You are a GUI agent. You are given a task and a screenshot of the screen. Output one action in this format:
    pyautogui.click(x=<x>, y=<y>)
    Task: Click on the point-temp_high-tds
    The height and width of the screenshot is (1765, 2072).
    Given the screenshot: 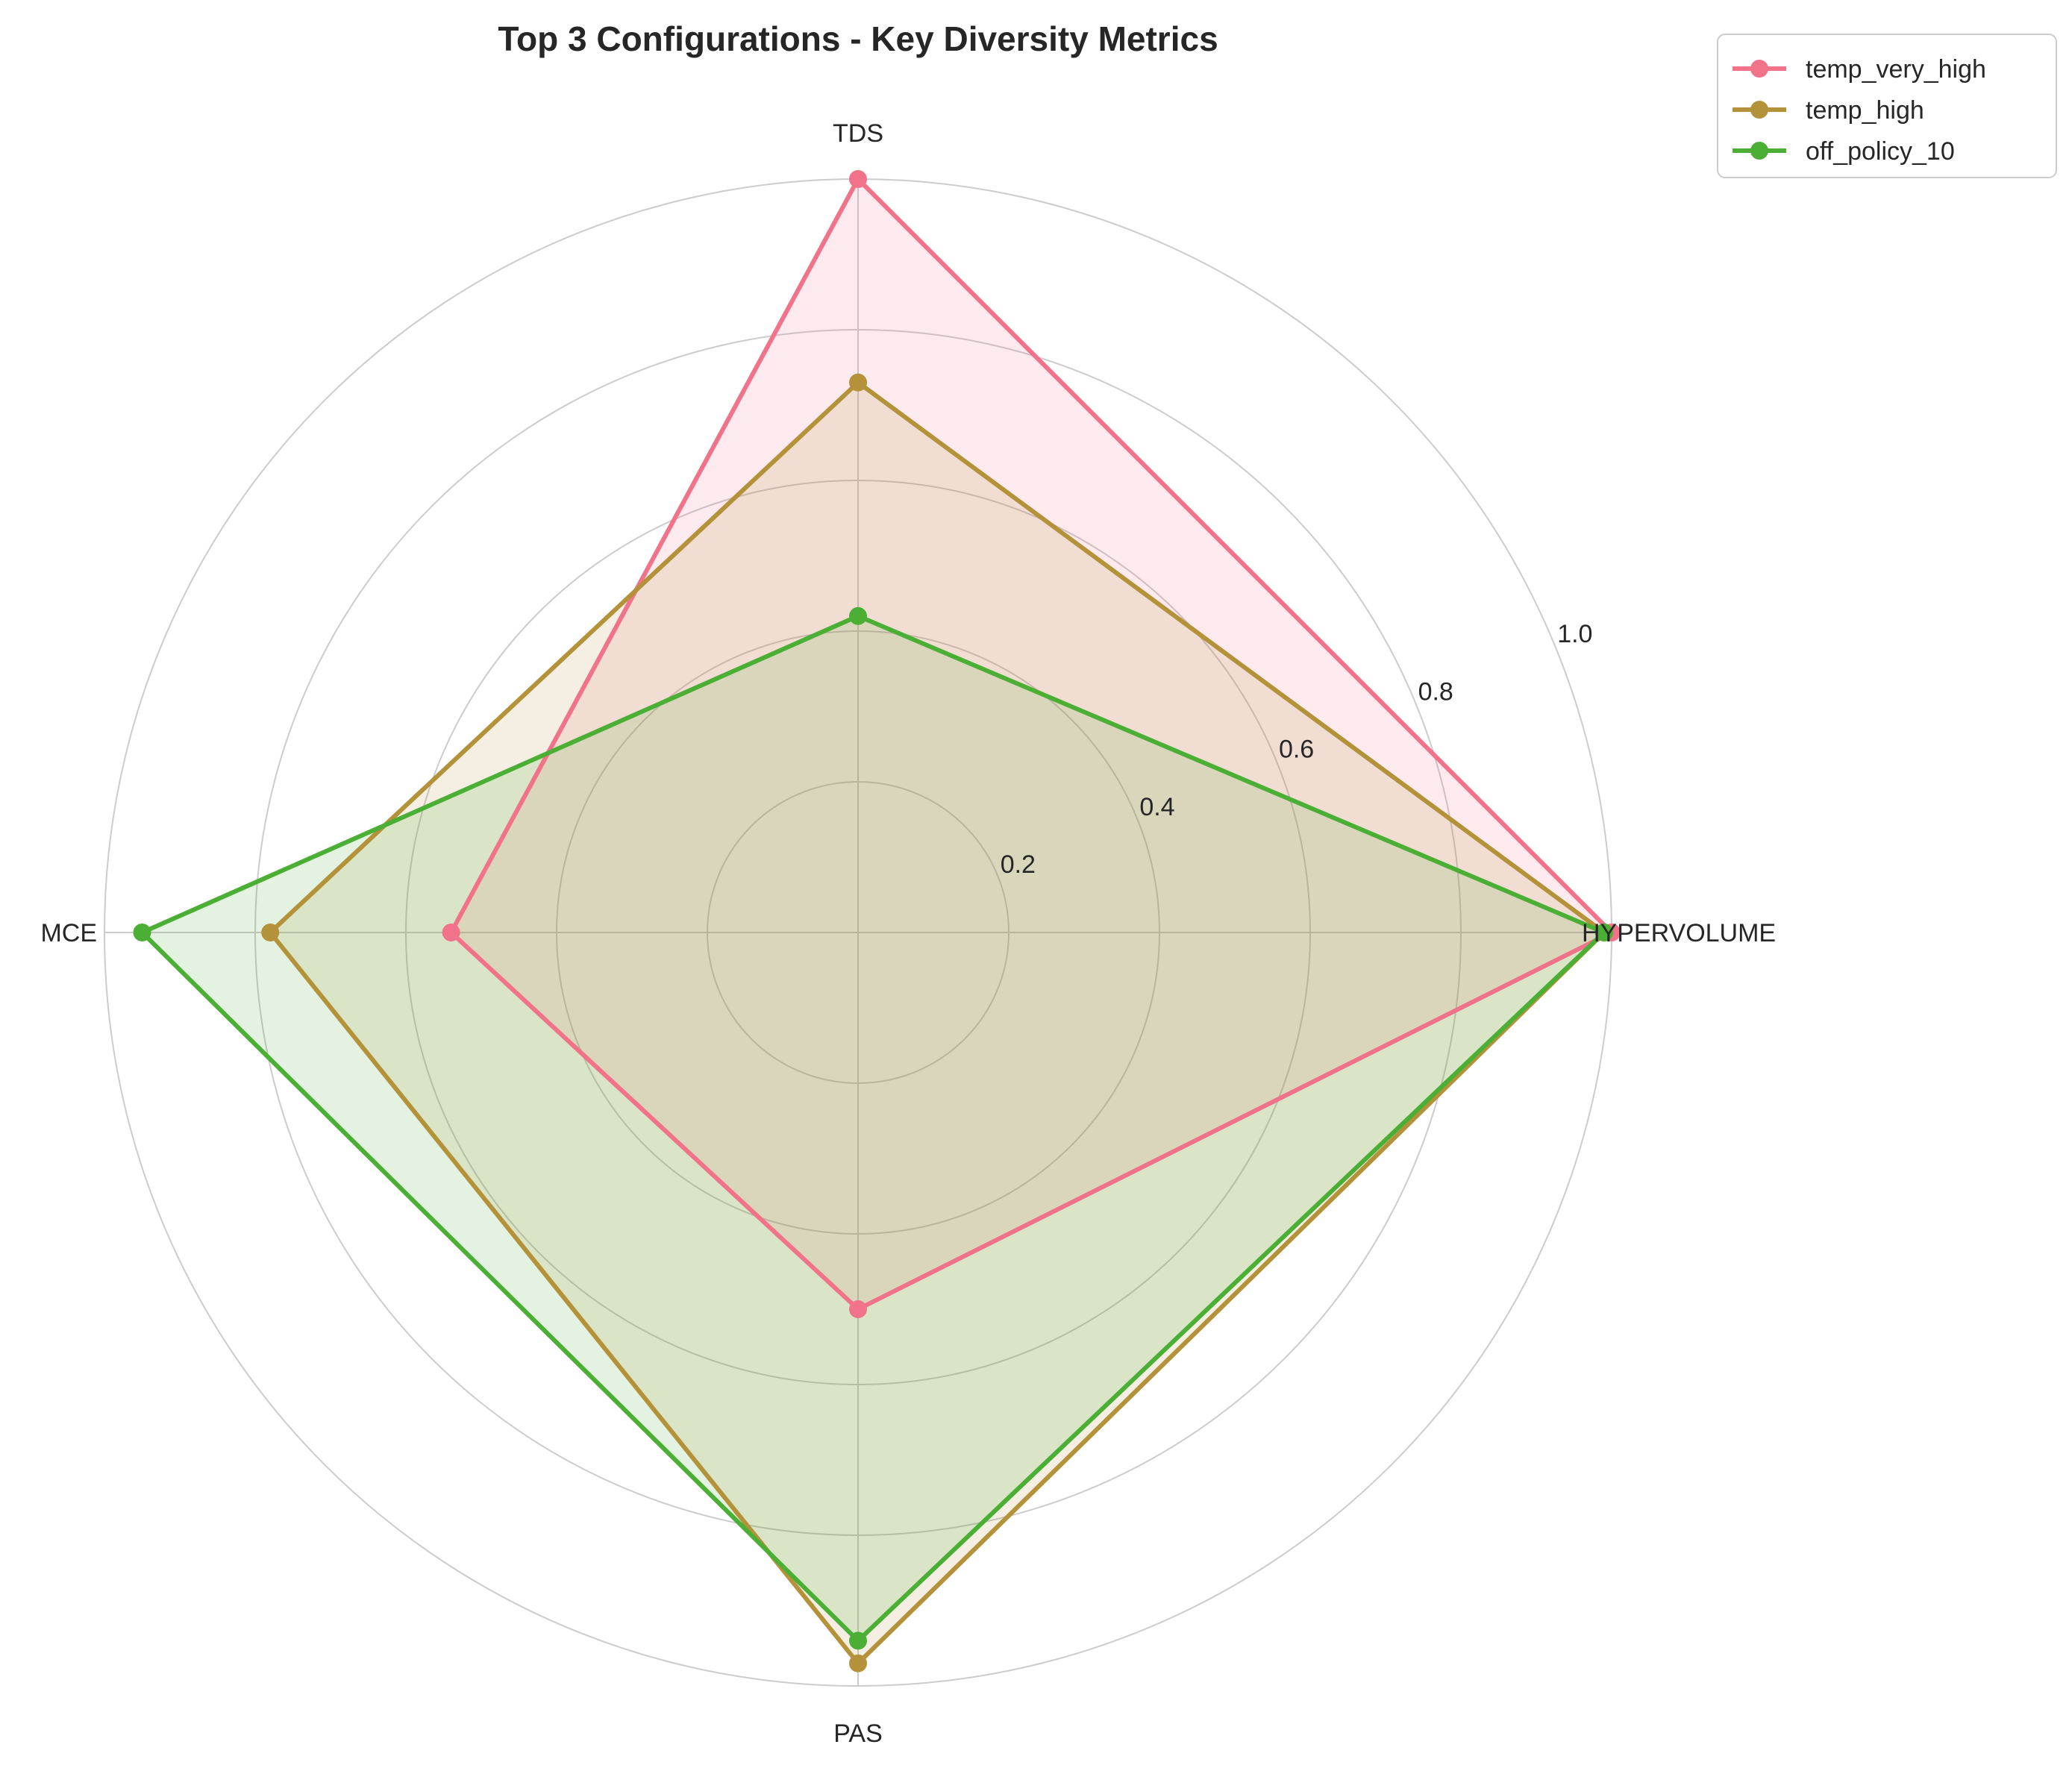 What is the action you would take?
    pyautogui.click(x=858, y=382)
    